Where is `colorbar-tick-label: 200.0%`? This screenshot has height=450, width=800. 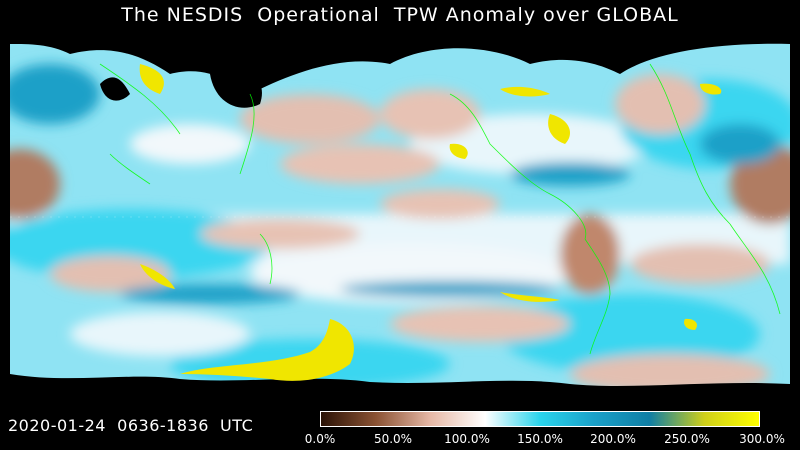 colorbar-tick-label: 200.0% is located at coordinates (613, 439).